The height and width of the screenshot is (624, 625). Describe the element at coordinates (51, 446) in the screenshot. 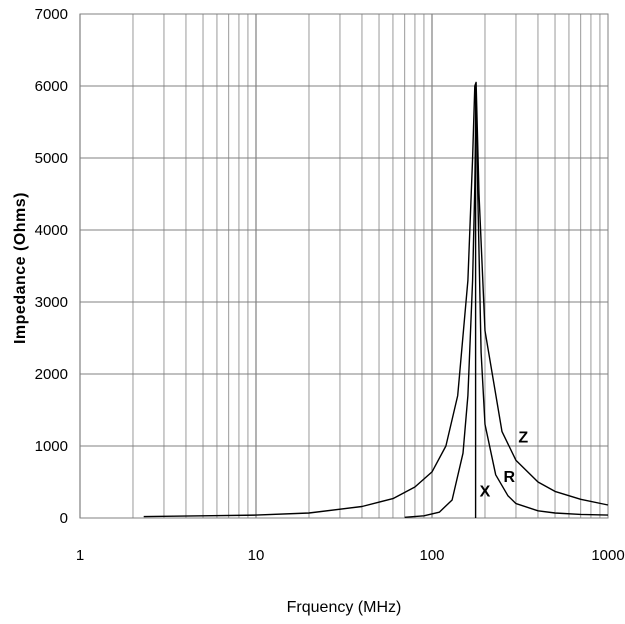

I see `y-tick-label: 1000` at that location.